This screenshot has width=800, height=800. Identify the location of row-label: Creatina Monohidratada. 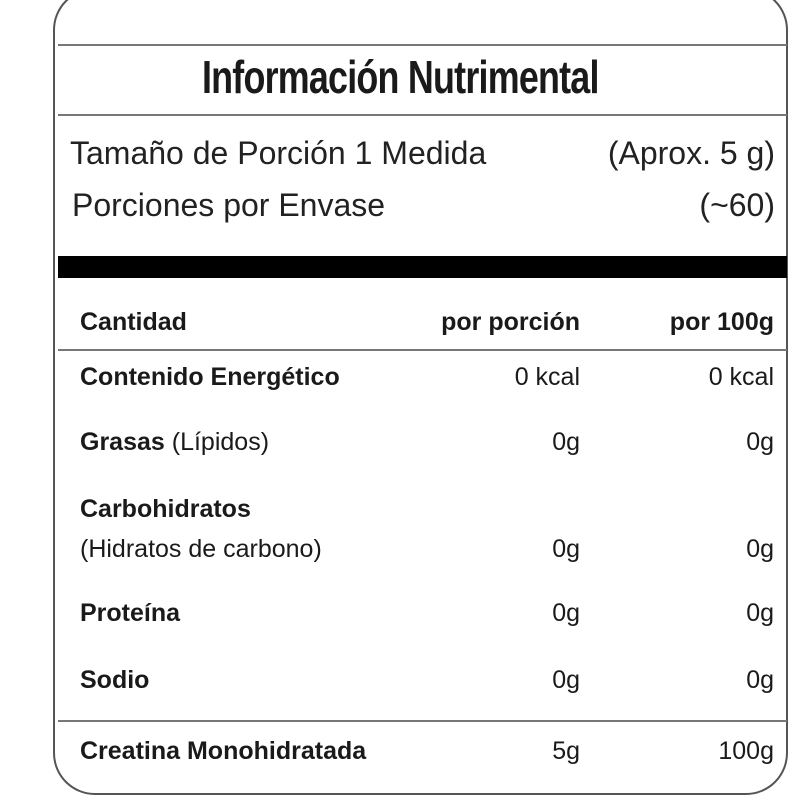
(223, 751).